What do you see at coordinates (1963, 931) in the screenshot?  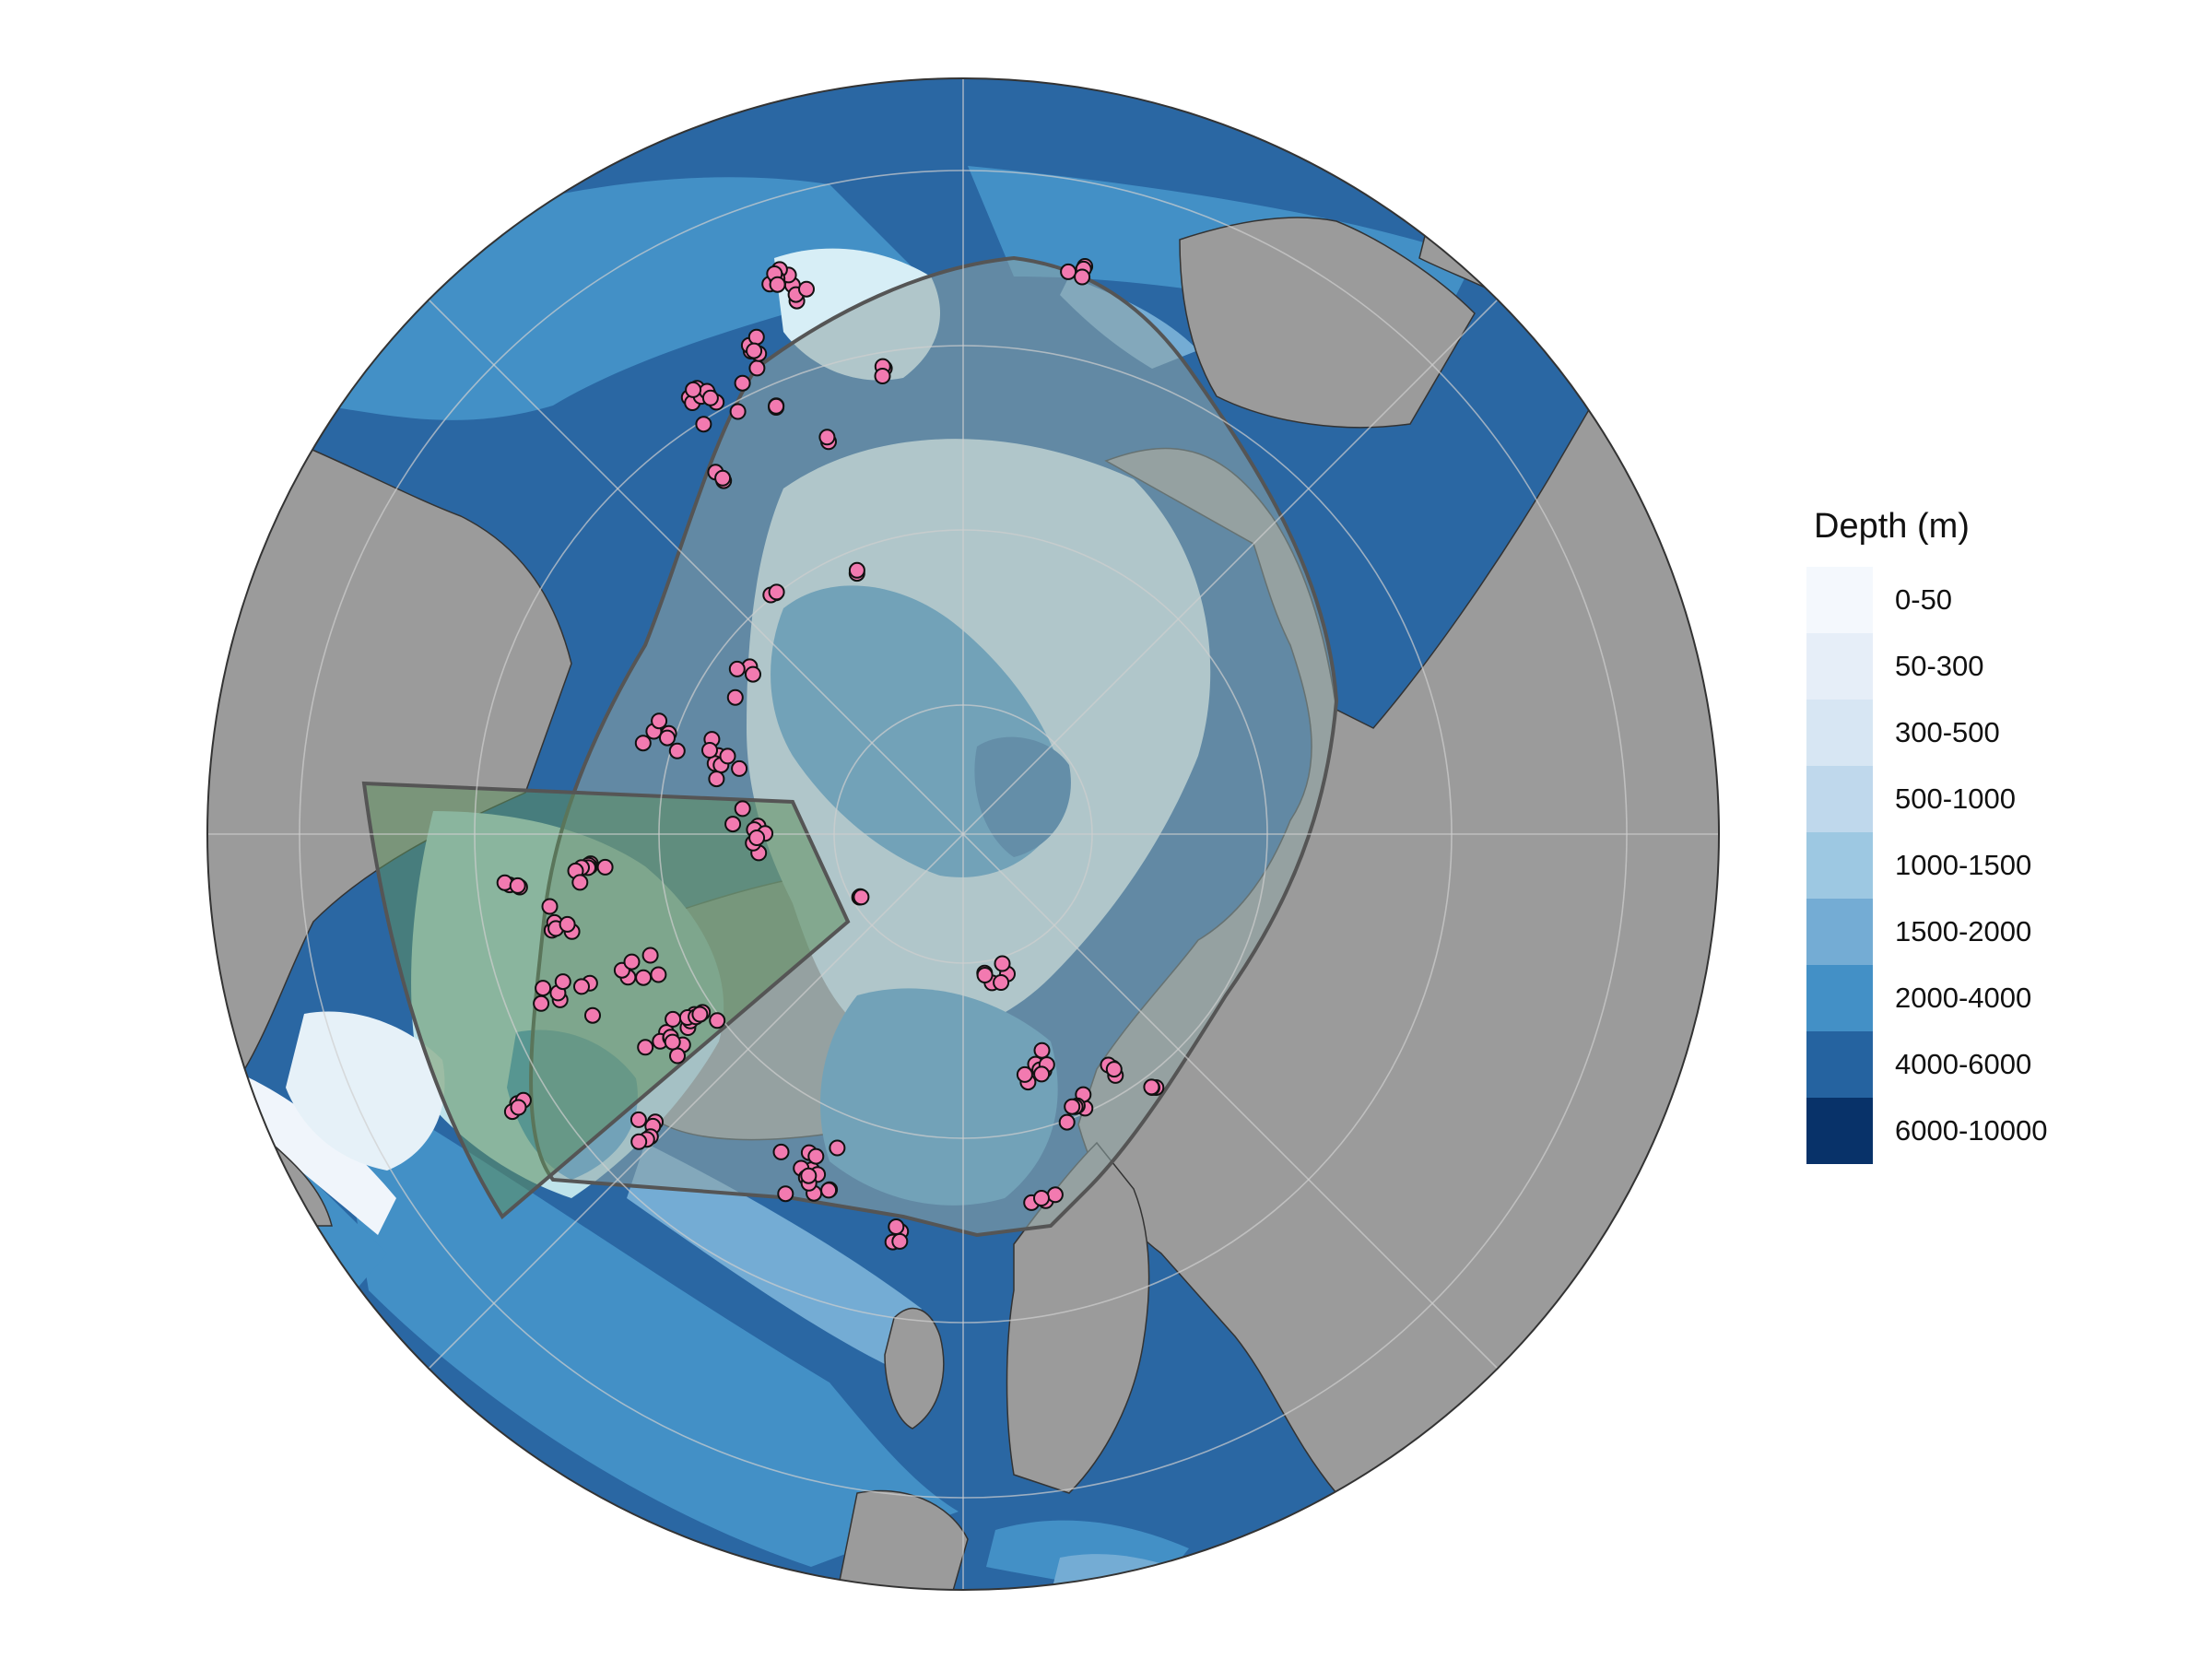 I see `legend-label: 1500-2000` at bounding box center [1963, 931].